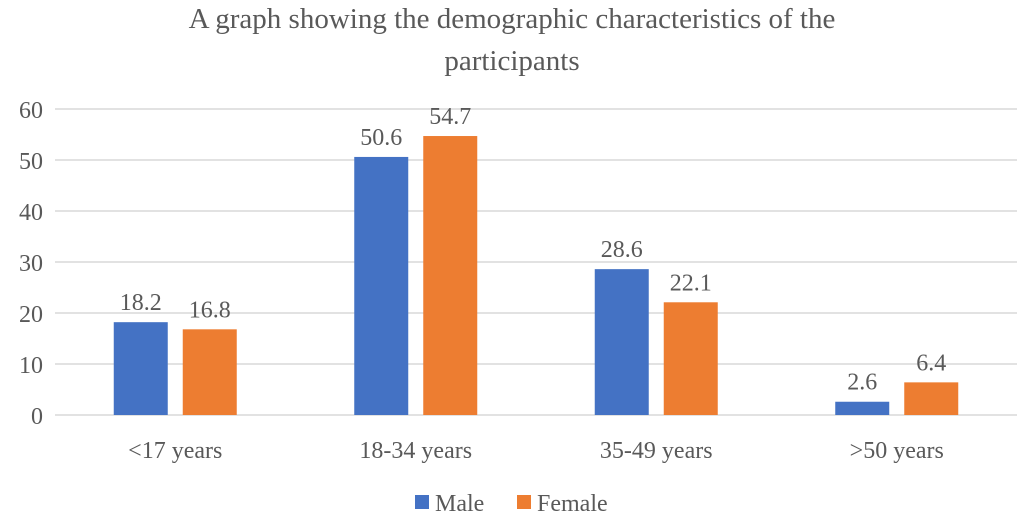 The image size is (1017, 522). I want to click on data-label: 2.6, so click(862, 383).